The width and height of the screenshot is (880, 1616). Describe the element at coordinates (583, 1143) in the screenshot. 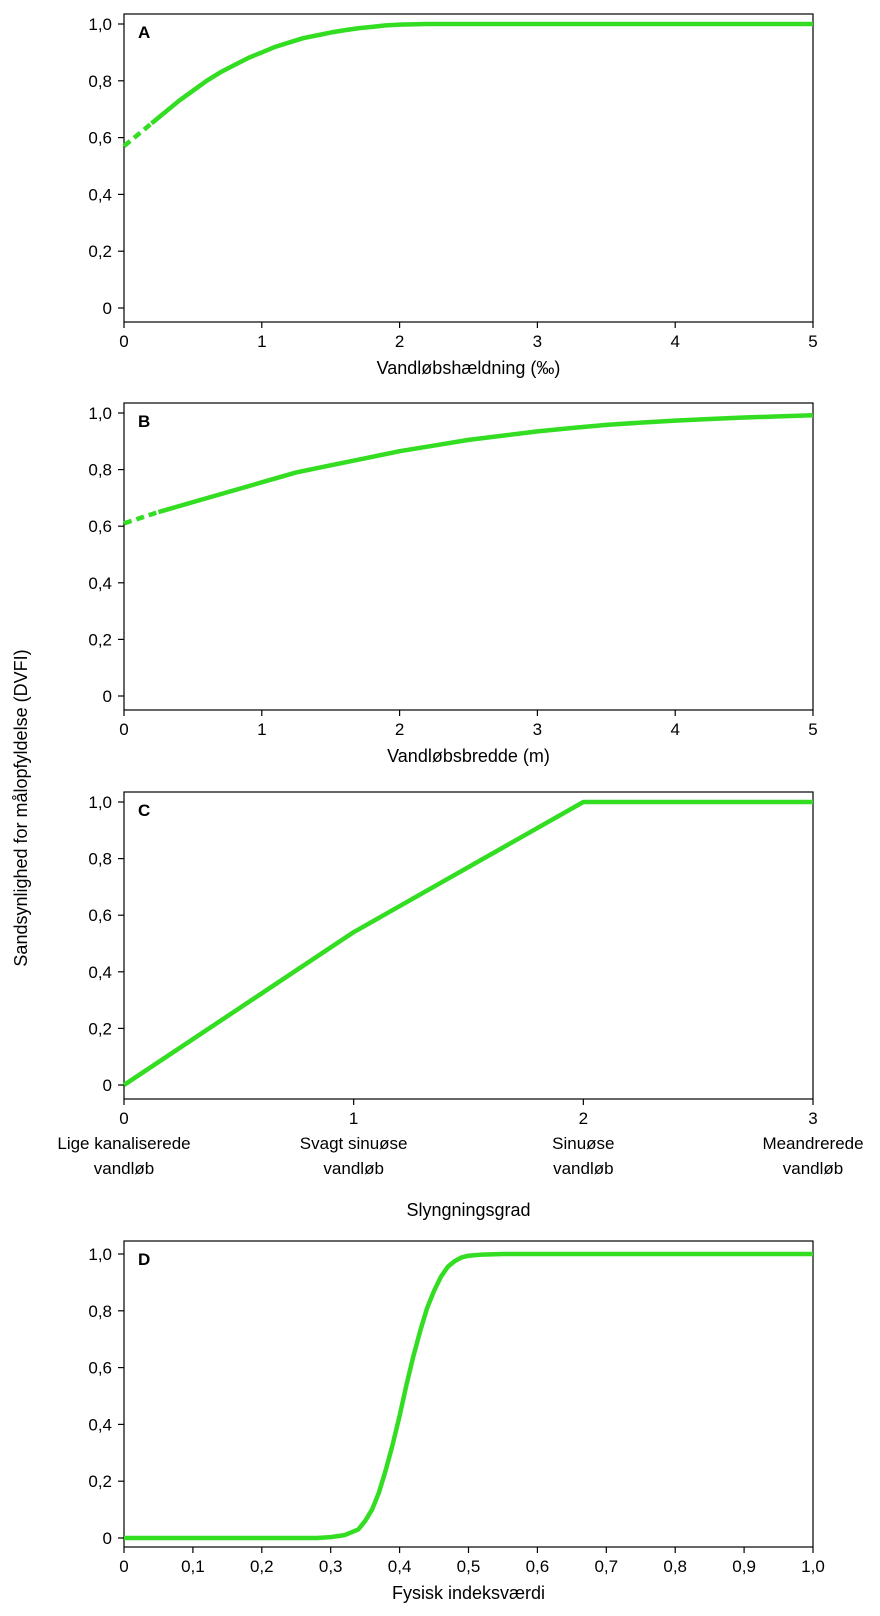

I see `panel-c-category-label: Sinuøse` at that location.